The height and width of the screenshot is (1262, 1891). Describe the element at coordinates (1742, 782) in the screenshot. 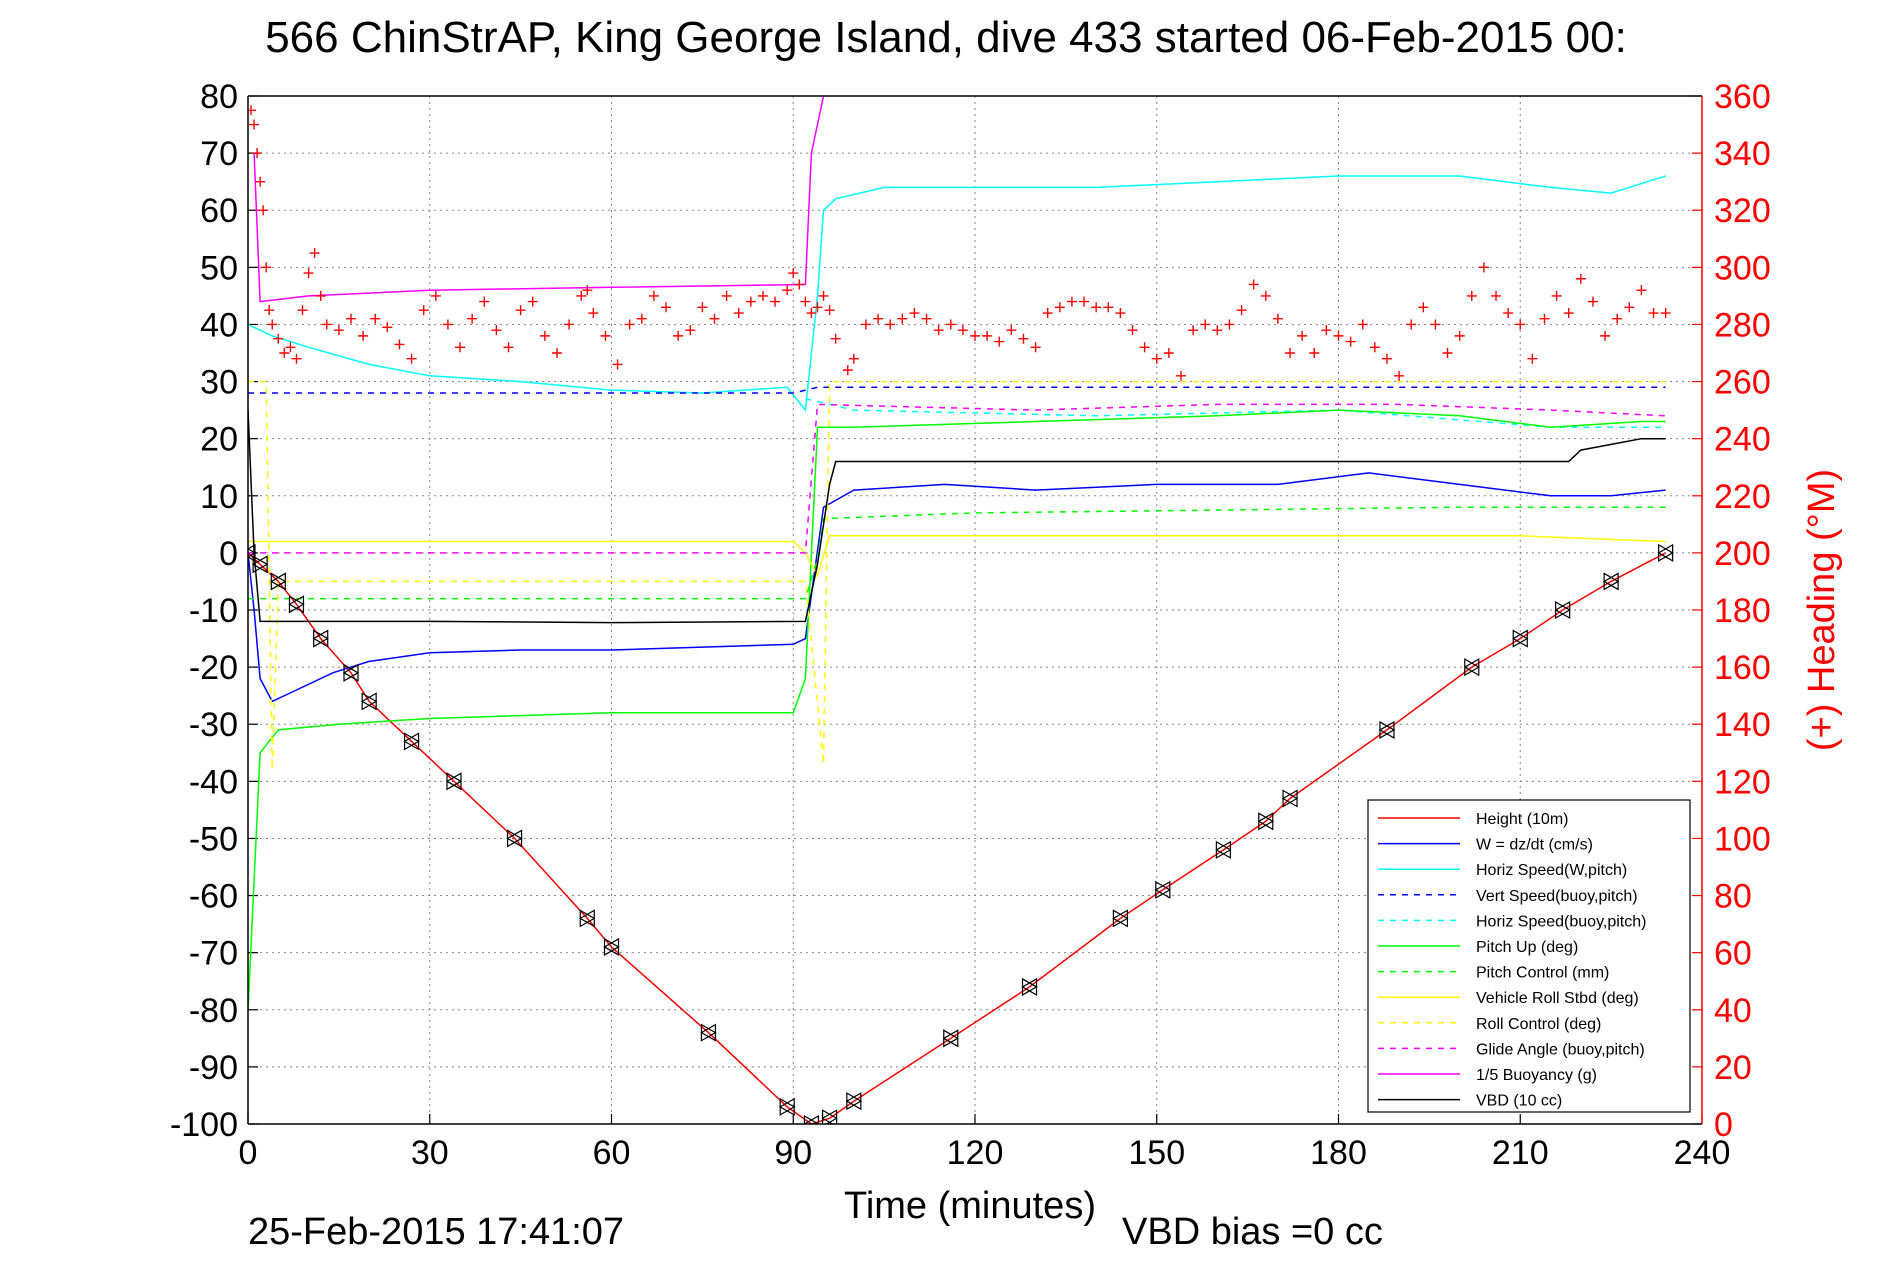

I see `y2-tick-label: 120` at that location.